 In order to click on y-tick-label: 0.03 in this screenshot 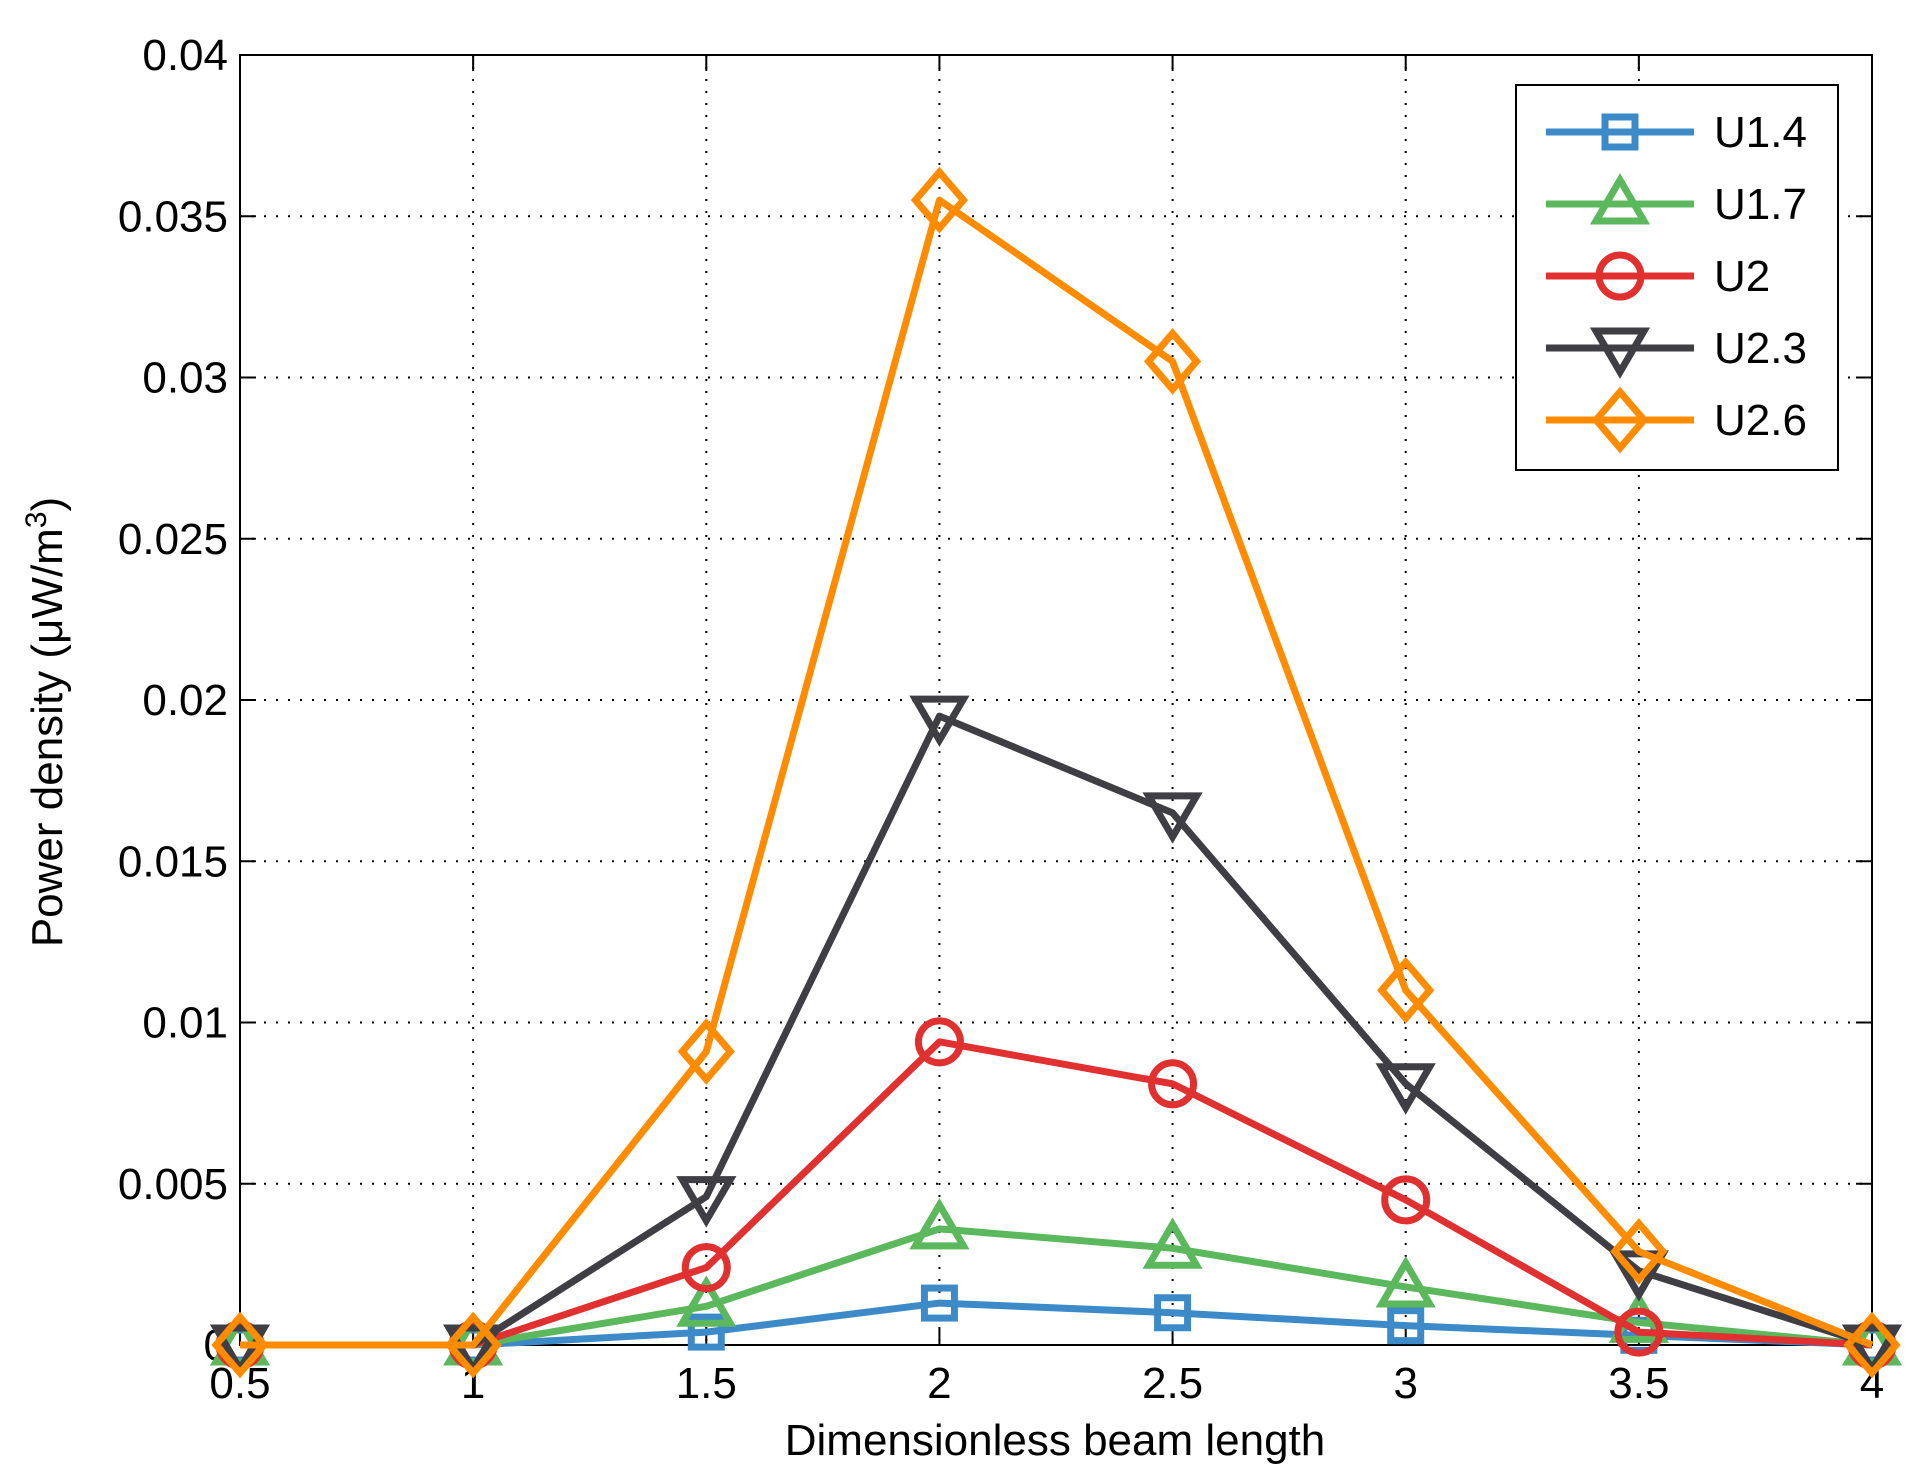, I will do `click(185, 378)`.